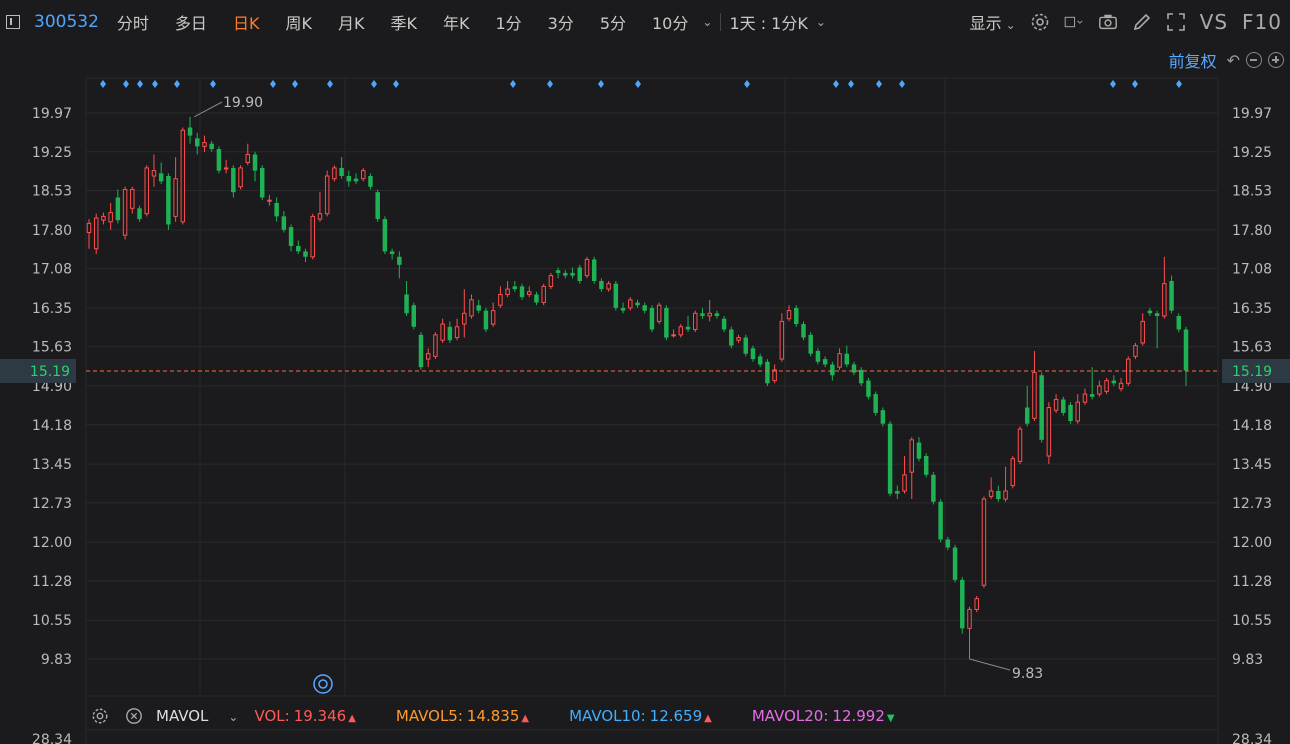 The width and height of the screenshot is (1290, 744). What do you see at coordinates (1252, 231) in the screenshot?
I see `y-tick-label-right: 17.80` at bounding box center [1252, 231].